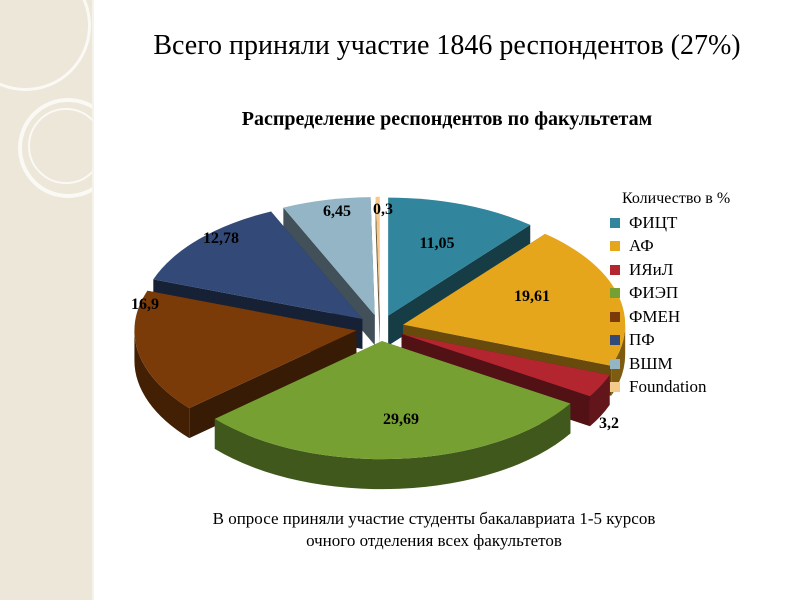 Image resolution: width=800 pixels, height=600 pixels. Describe the element at coordinates (609, 423) in the screenshot. I see `data-label-3: 3,2` at that location.